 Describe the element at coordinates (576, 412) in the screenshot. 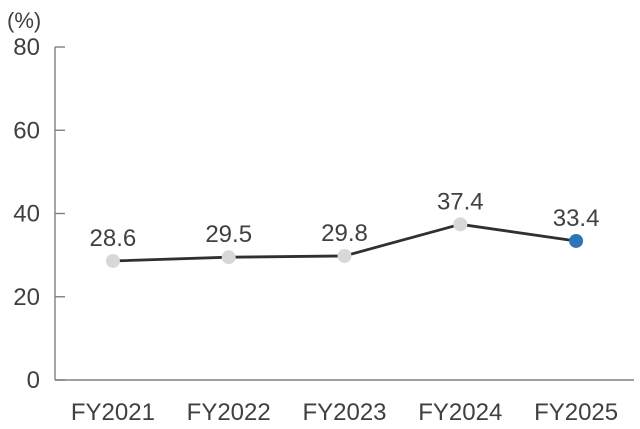

I see `x-axis-category-label: FY2025` at that location.